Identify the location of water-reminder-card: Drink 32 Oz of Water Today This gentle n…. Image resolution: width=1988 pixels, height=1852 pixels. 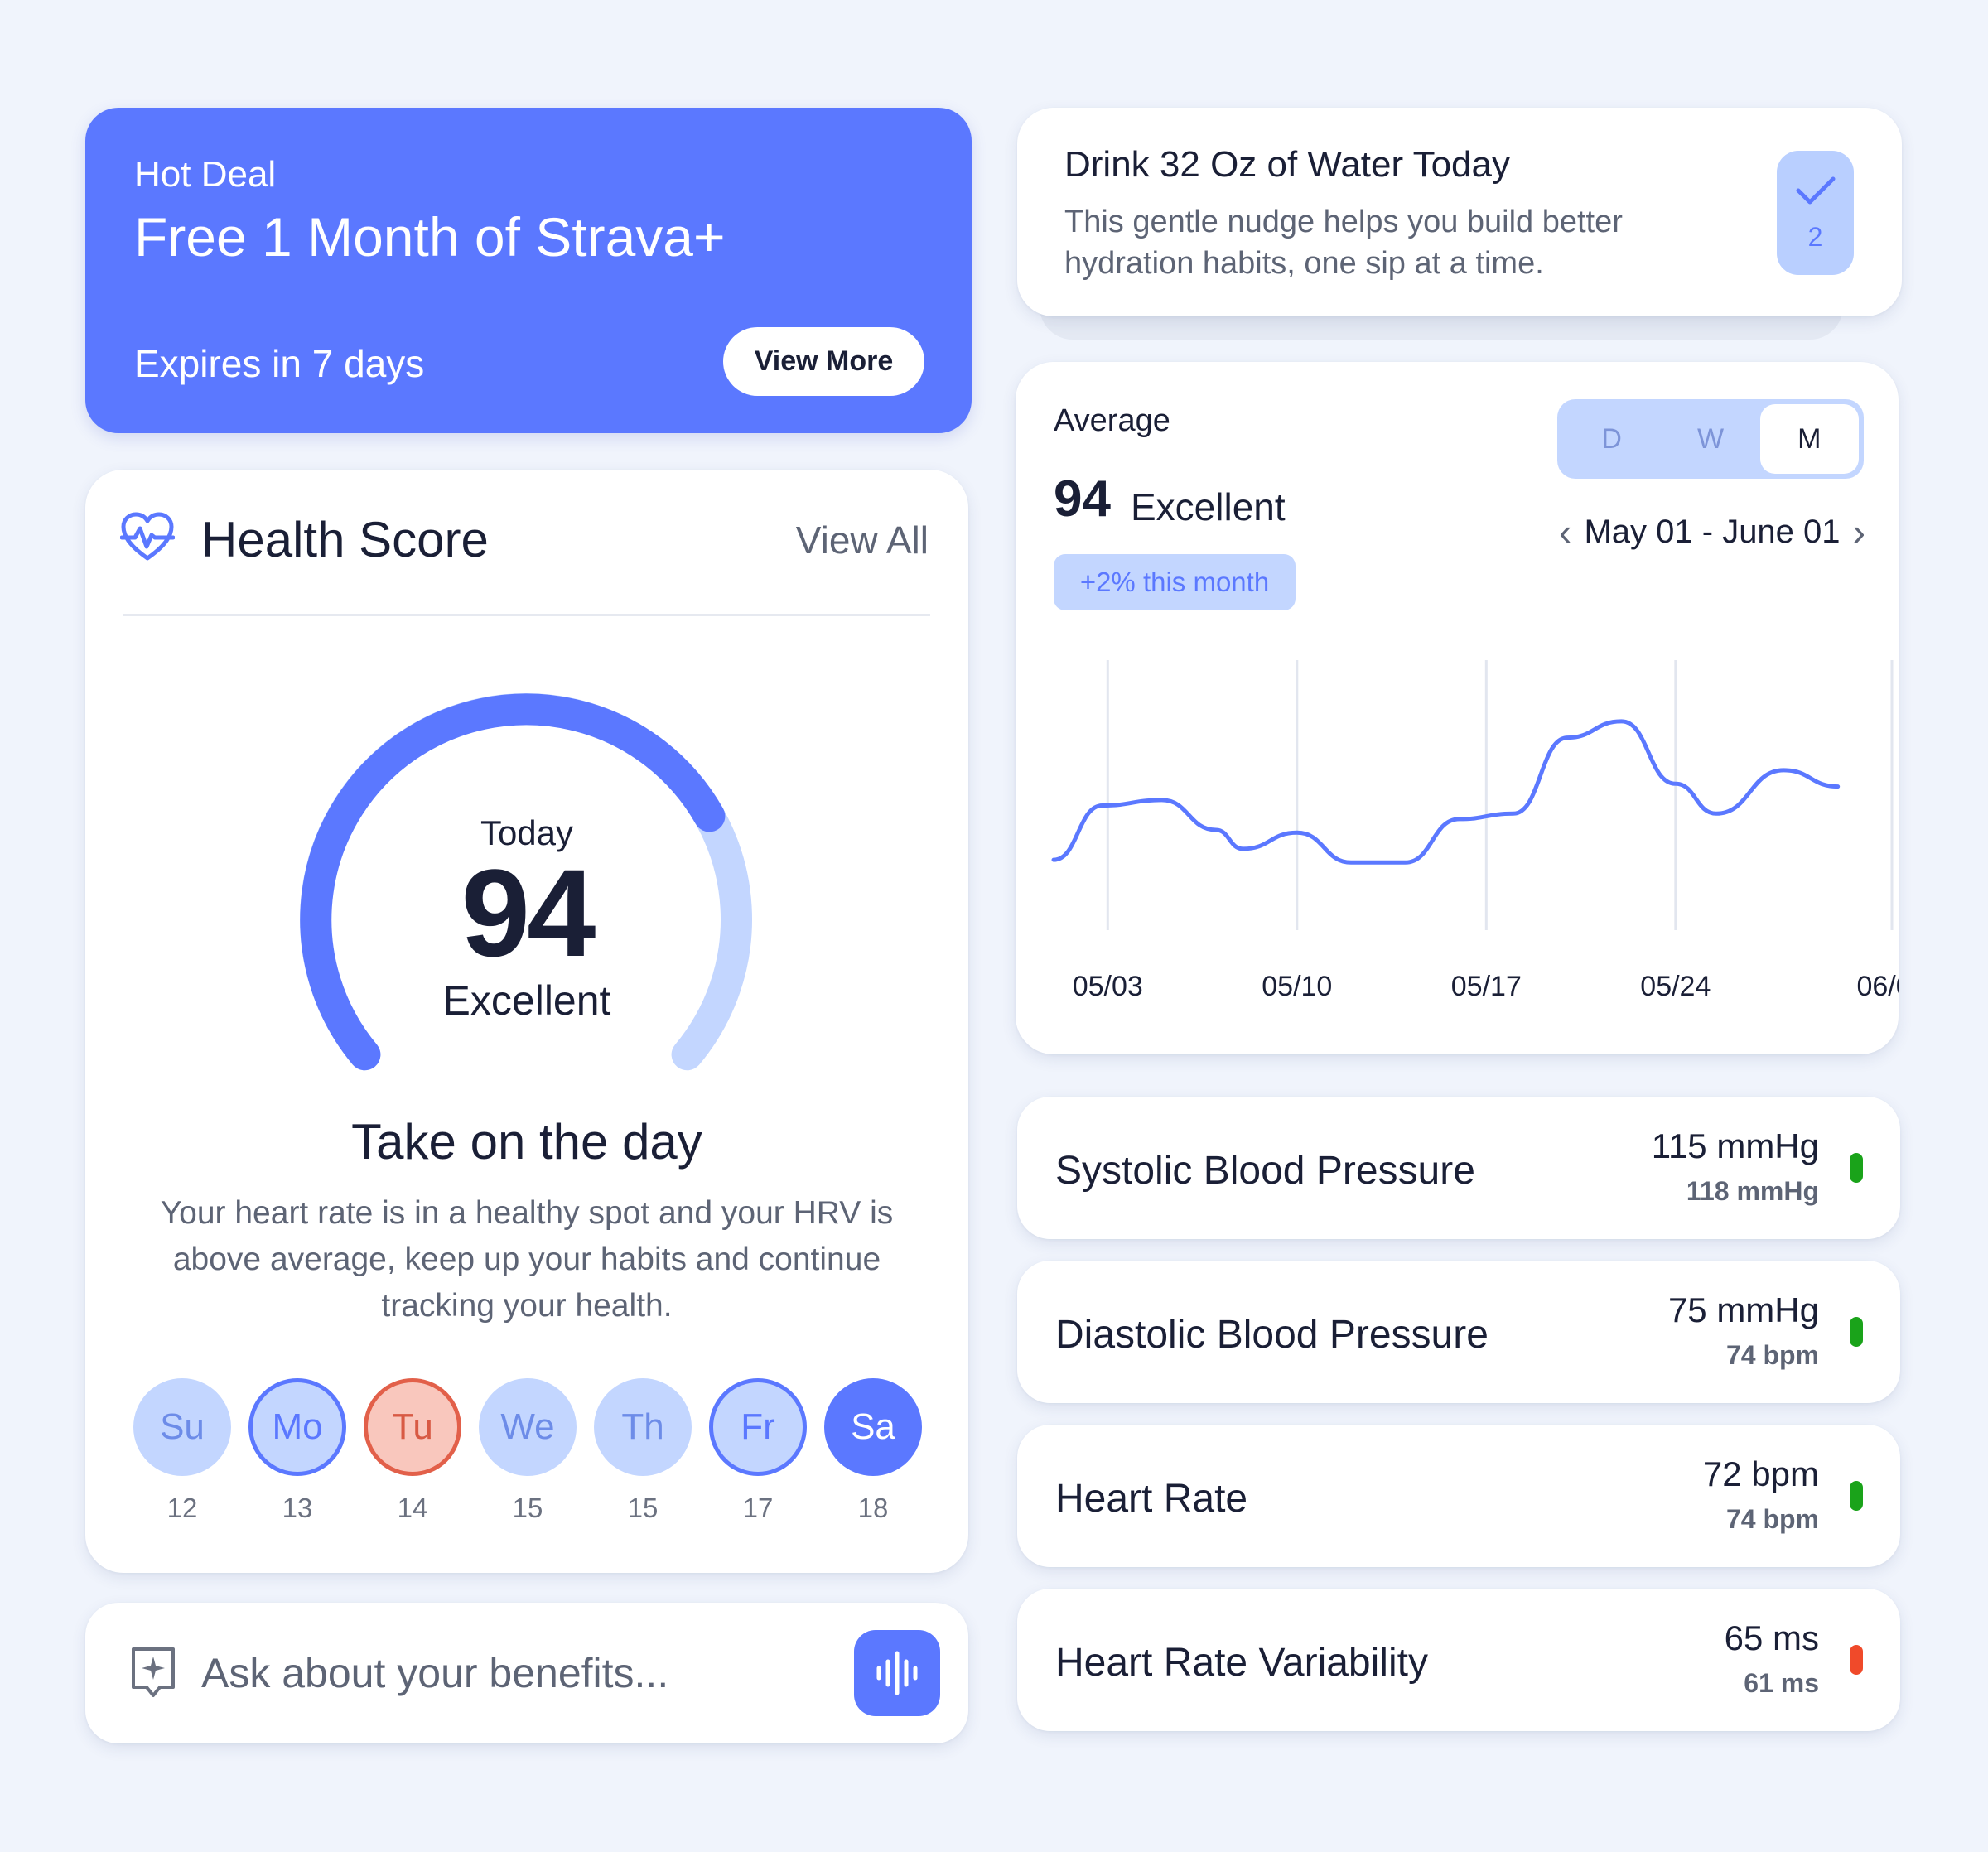
(1459, 212).